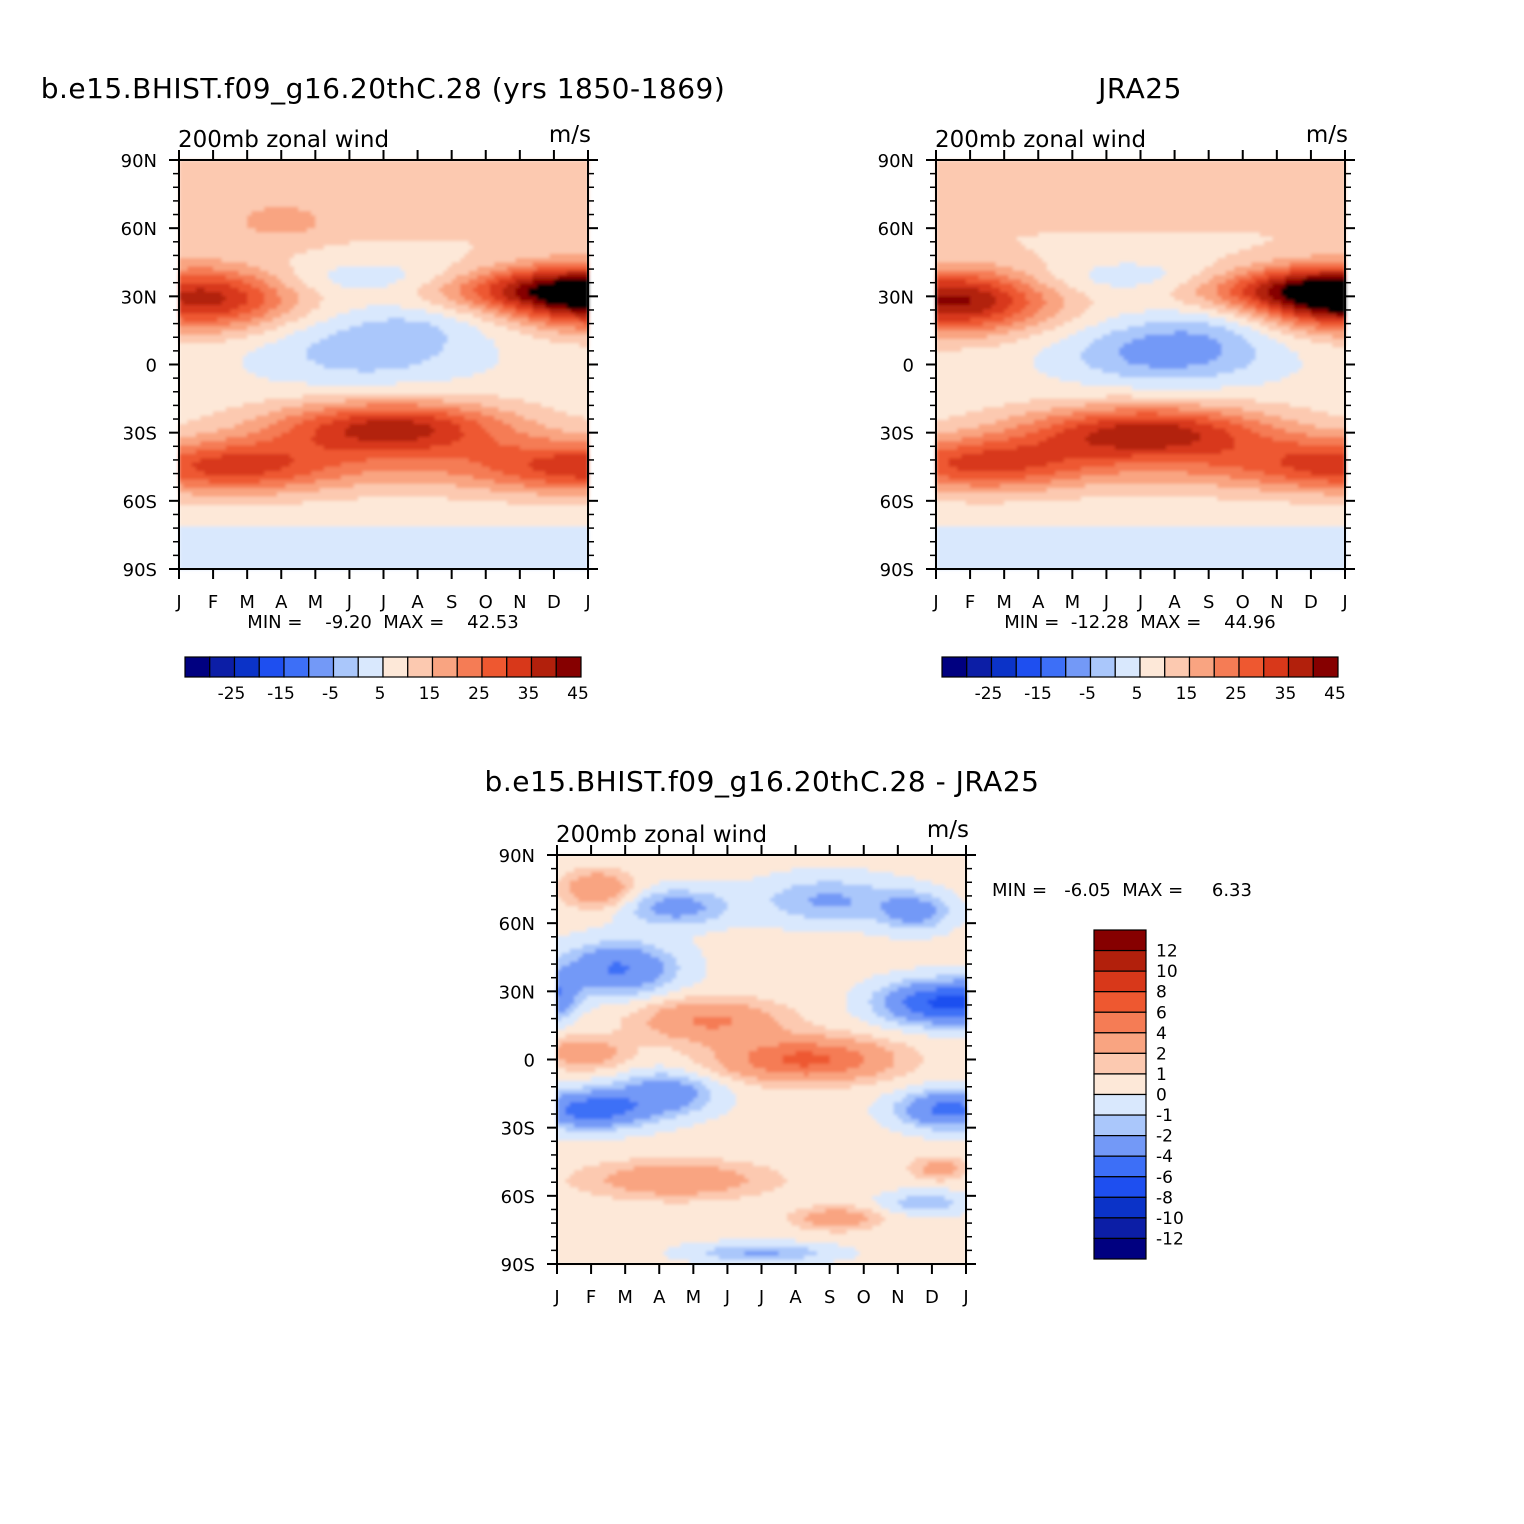 This screenshot has width=1524, height=1524. I want to click on colorbar-label: 25, so click(479, 694).